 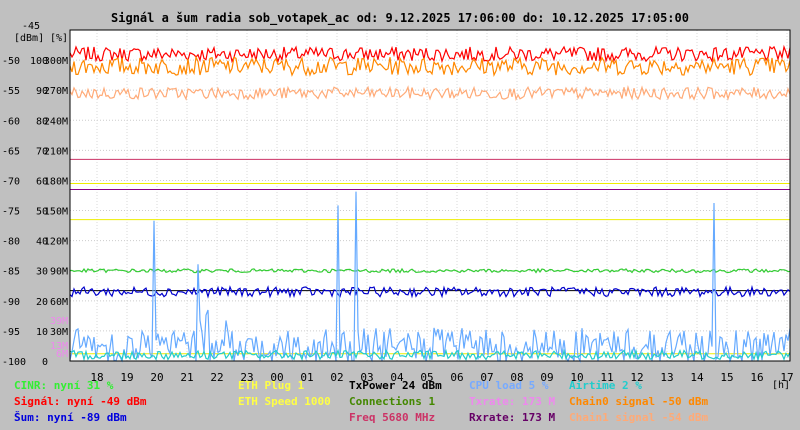 I want to click on x-tick-label: 01, so click(x=306, y=377).